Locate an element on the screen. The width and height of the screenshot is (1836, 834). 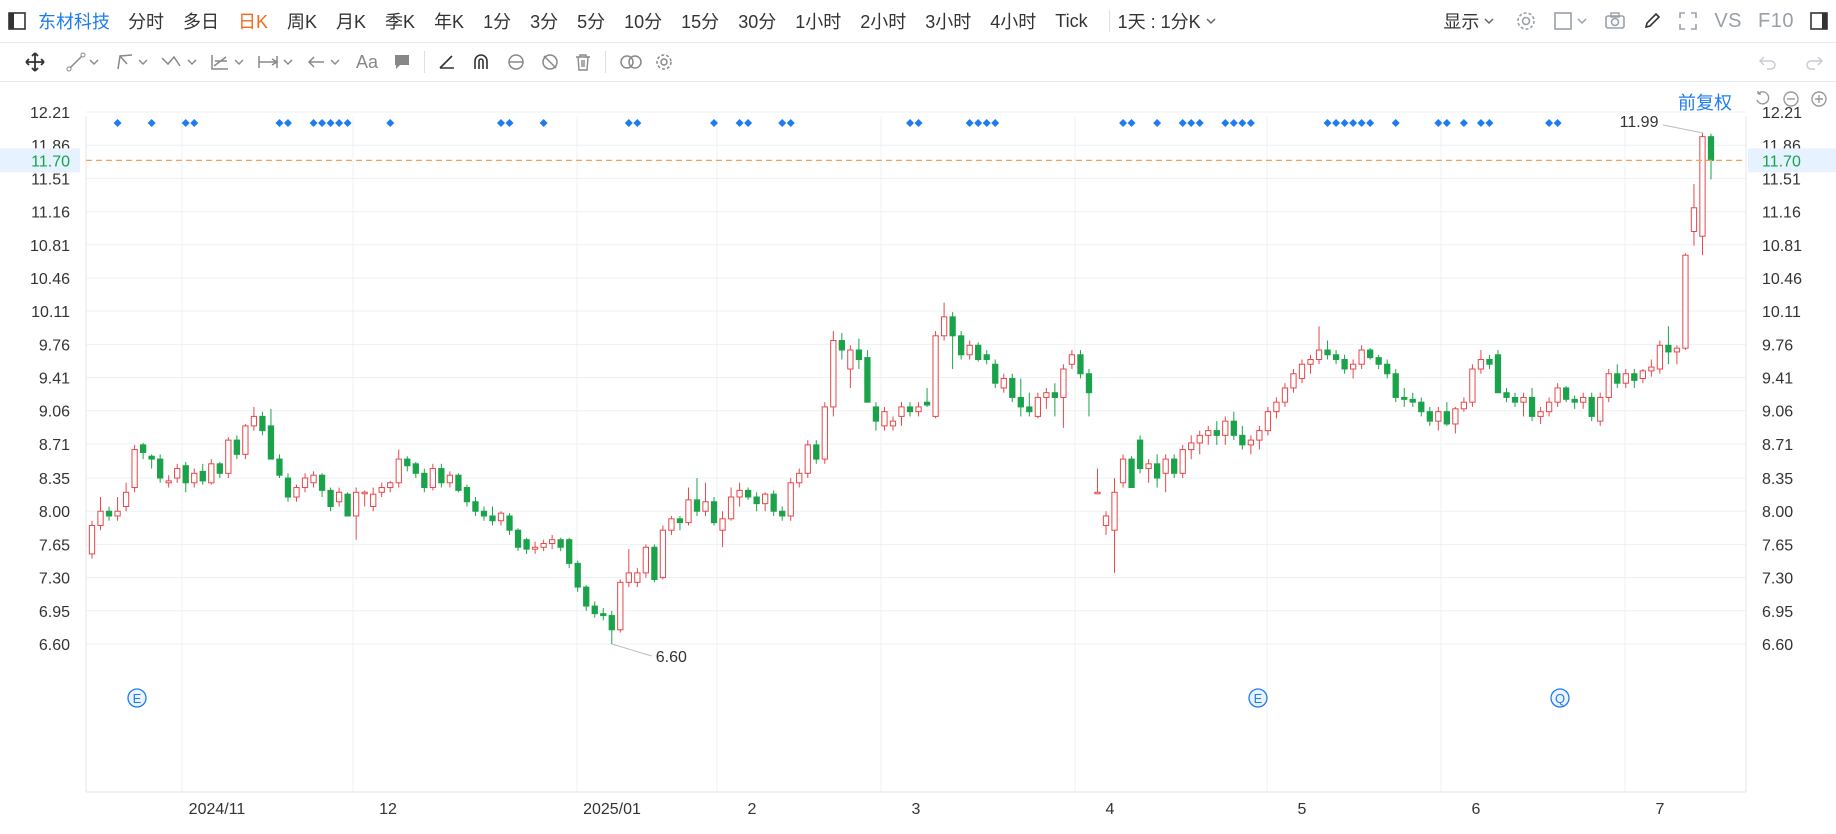
magnet-icon is located at coordinates (481, 62).